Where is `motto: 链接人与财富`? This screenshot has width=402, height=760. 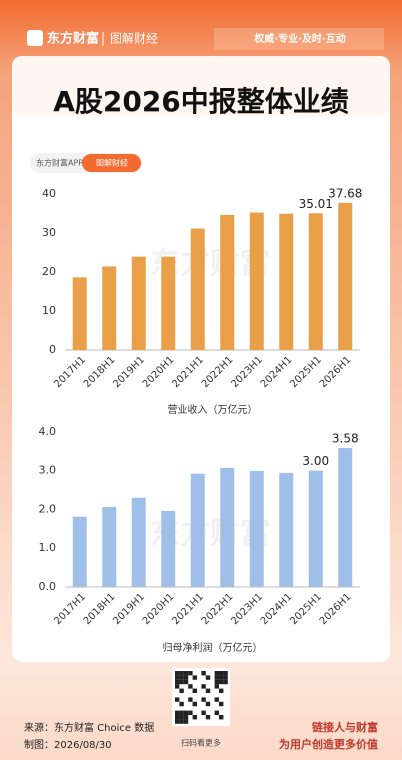 motto: 链接人与财富 is located at coordinates (345, 727).